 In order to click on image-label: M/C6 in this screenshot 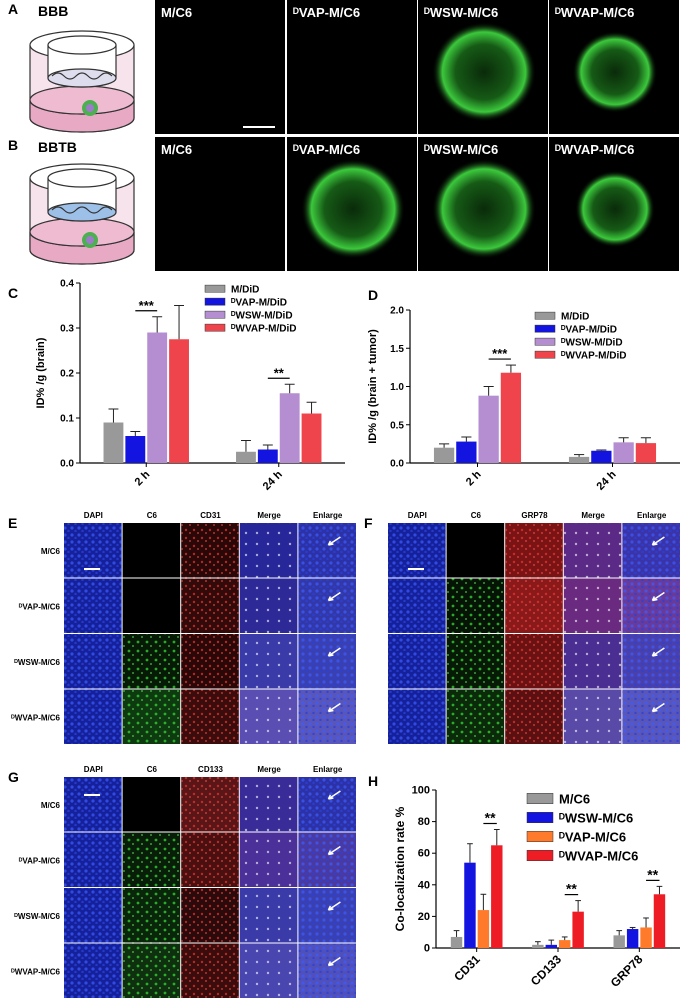, I will do `click(176, 149)`.